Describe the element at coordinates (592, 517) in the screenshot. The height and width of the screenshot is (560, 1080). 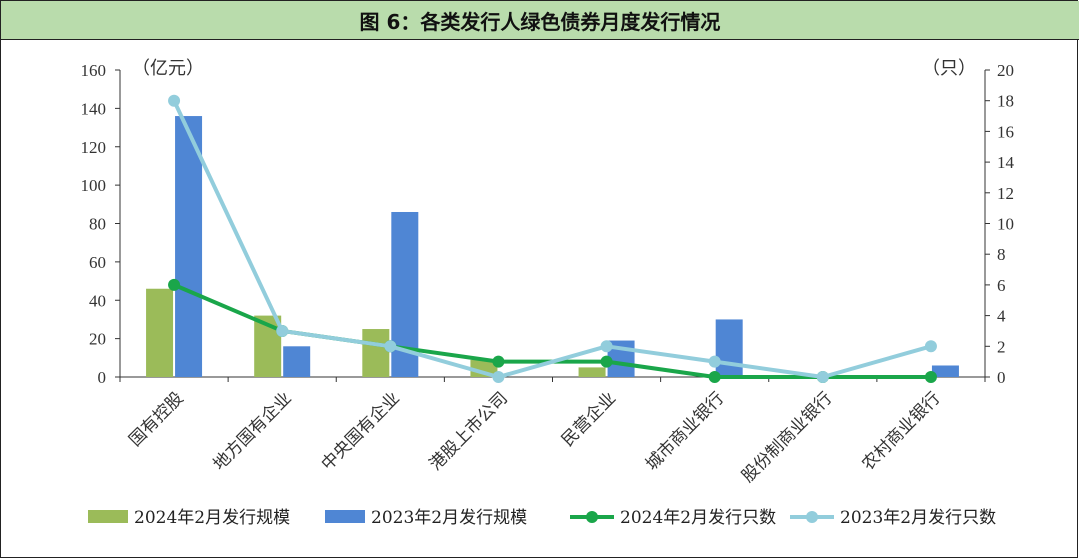
I see `legend-item-2-marker` at that location.